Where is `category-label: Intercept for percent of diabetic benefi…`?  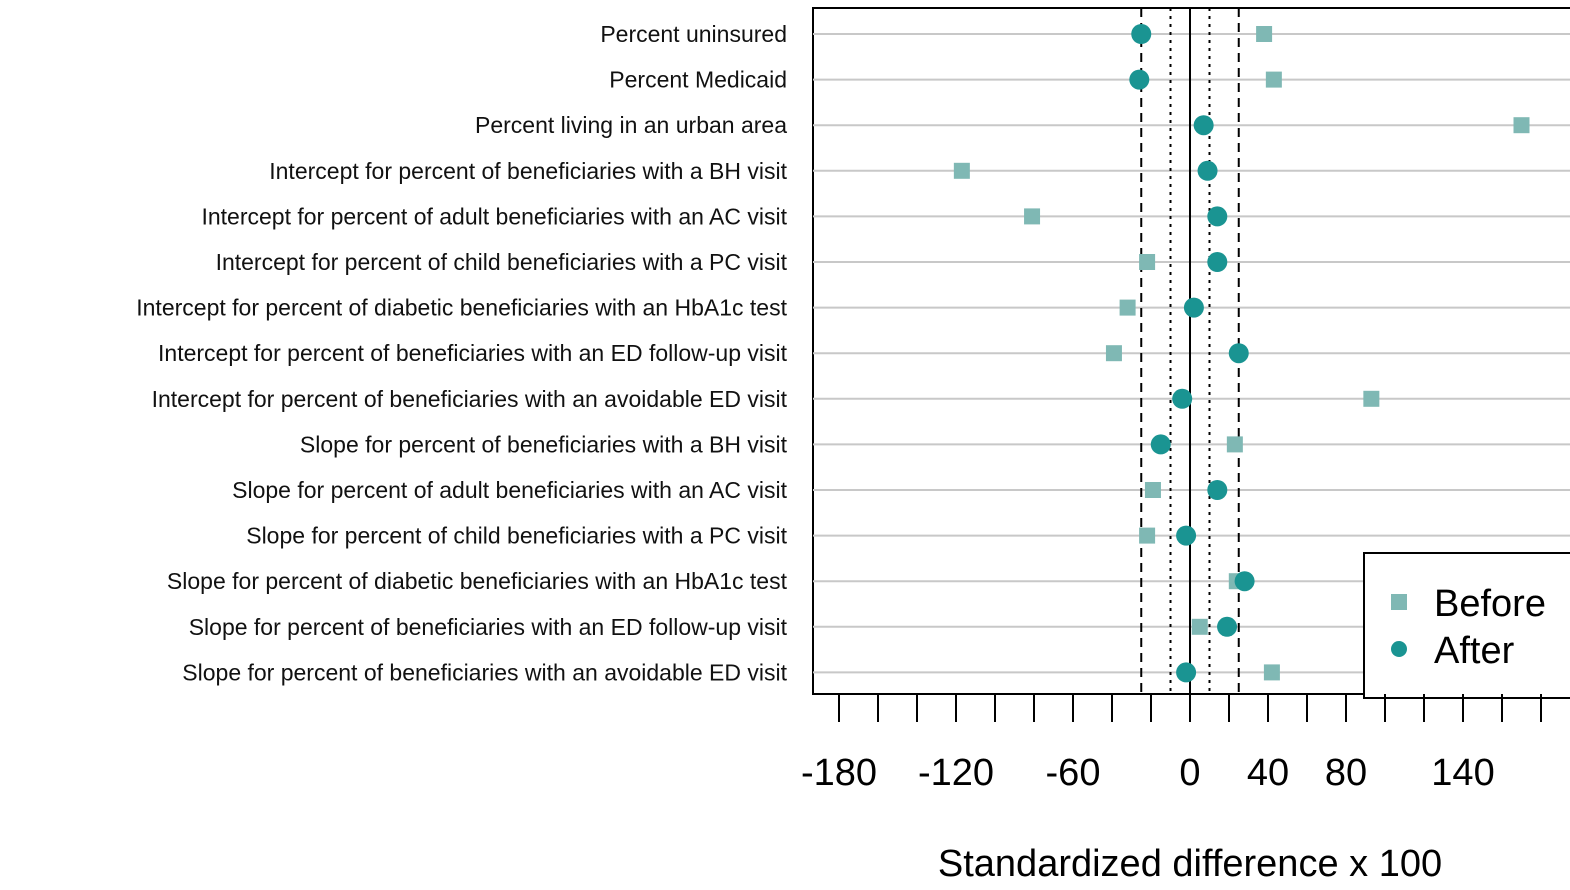
category-label: Intercept for percent of diabetic benefi… is located at coordinates (461, 308).